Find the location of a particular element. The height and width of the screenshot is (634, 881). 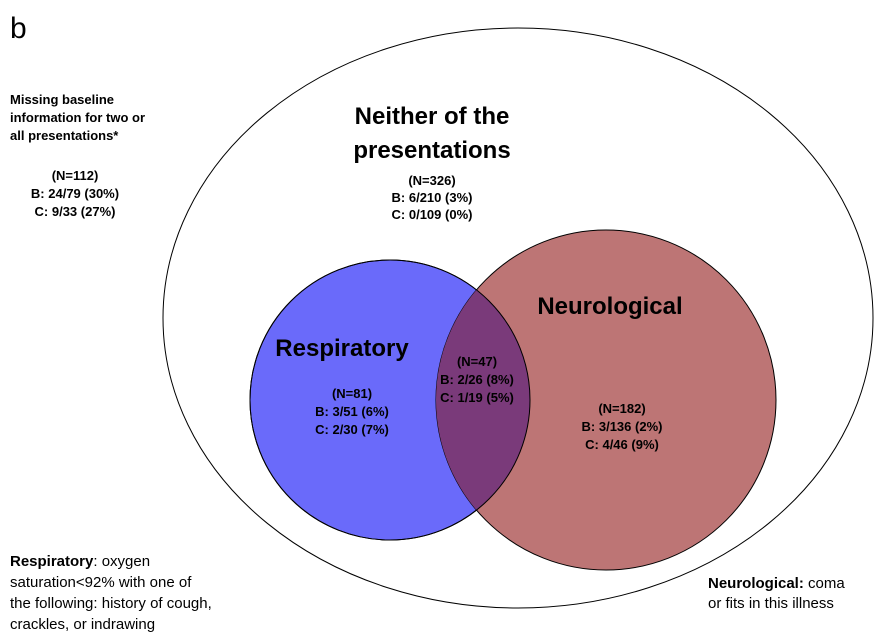

region-label: Respiratory is located at coordinates (342, 348).